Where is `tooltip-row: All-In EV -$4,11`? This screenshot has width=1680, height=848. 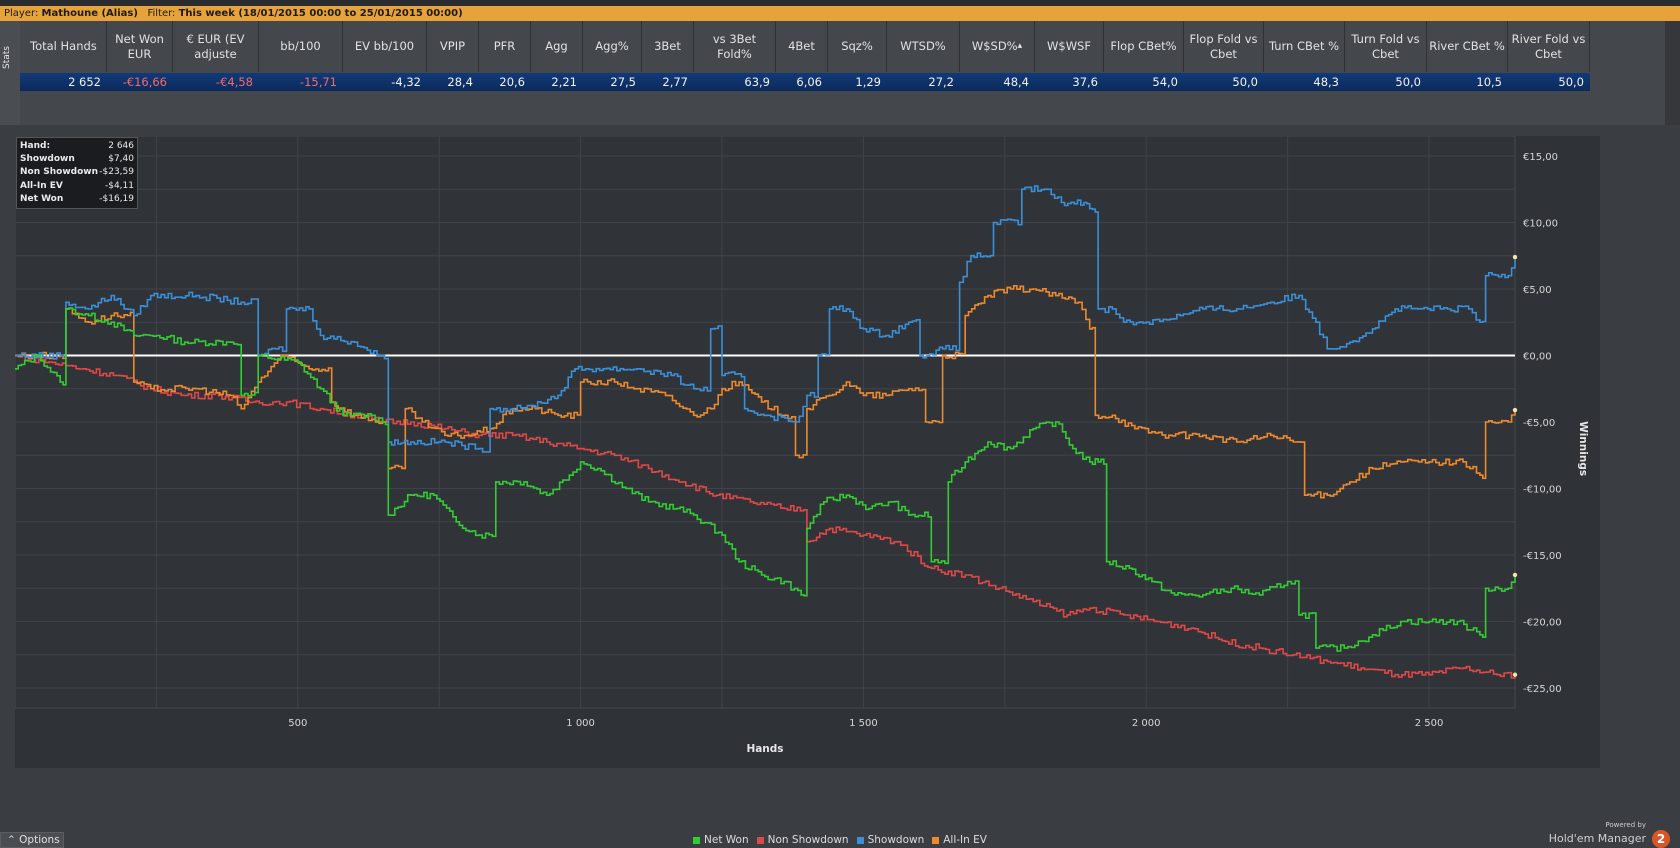 tooltip-row: All-In EV -$4,11 is located at coordinates (77, 186).